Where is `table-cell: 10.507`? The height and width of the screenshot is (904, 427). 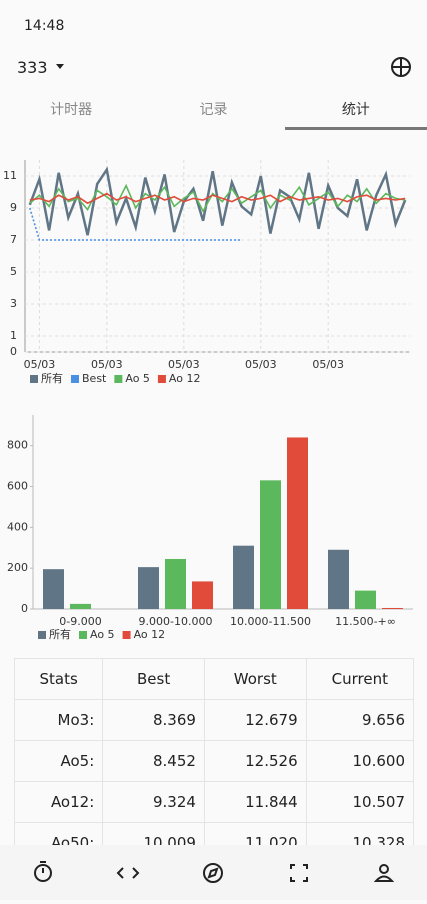
table-cell: 10.507 is located at coordinates (360, 802).